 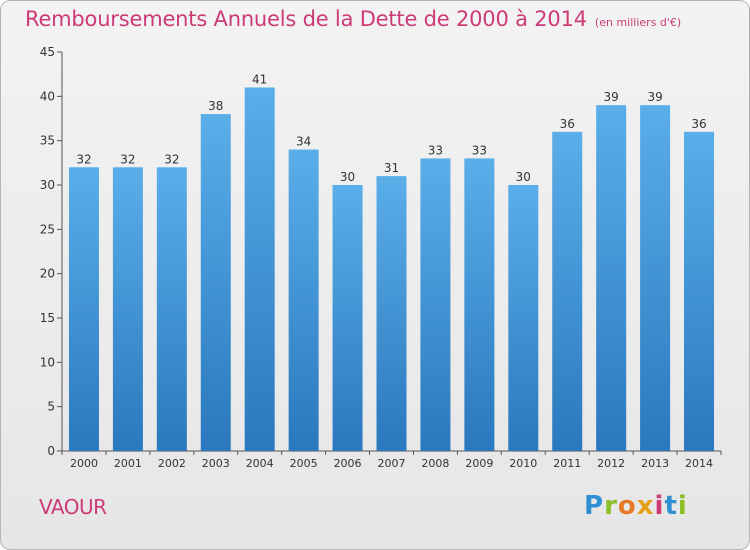 What do you see at coordinates (348, 463) in the screenshot?
I see `x-tick-label: 2006` at bounding box center [348, 463].